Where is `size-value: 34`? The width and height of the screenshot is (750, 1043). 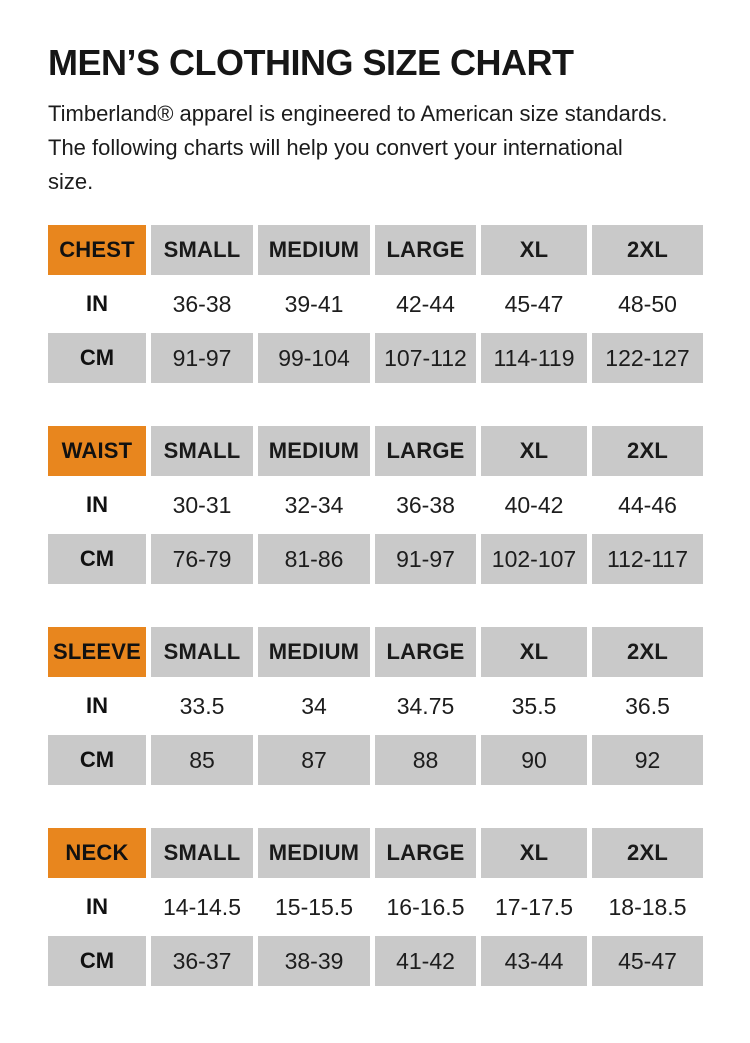
size-value: 34 is located at coordinates (314, 706).